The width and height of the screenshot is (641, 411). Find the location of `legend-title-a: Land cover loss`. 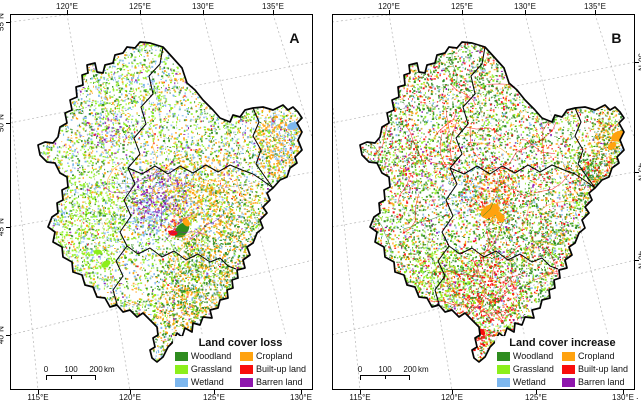

legend-title-a: Land cover loss is located at coordinates (240, 343).